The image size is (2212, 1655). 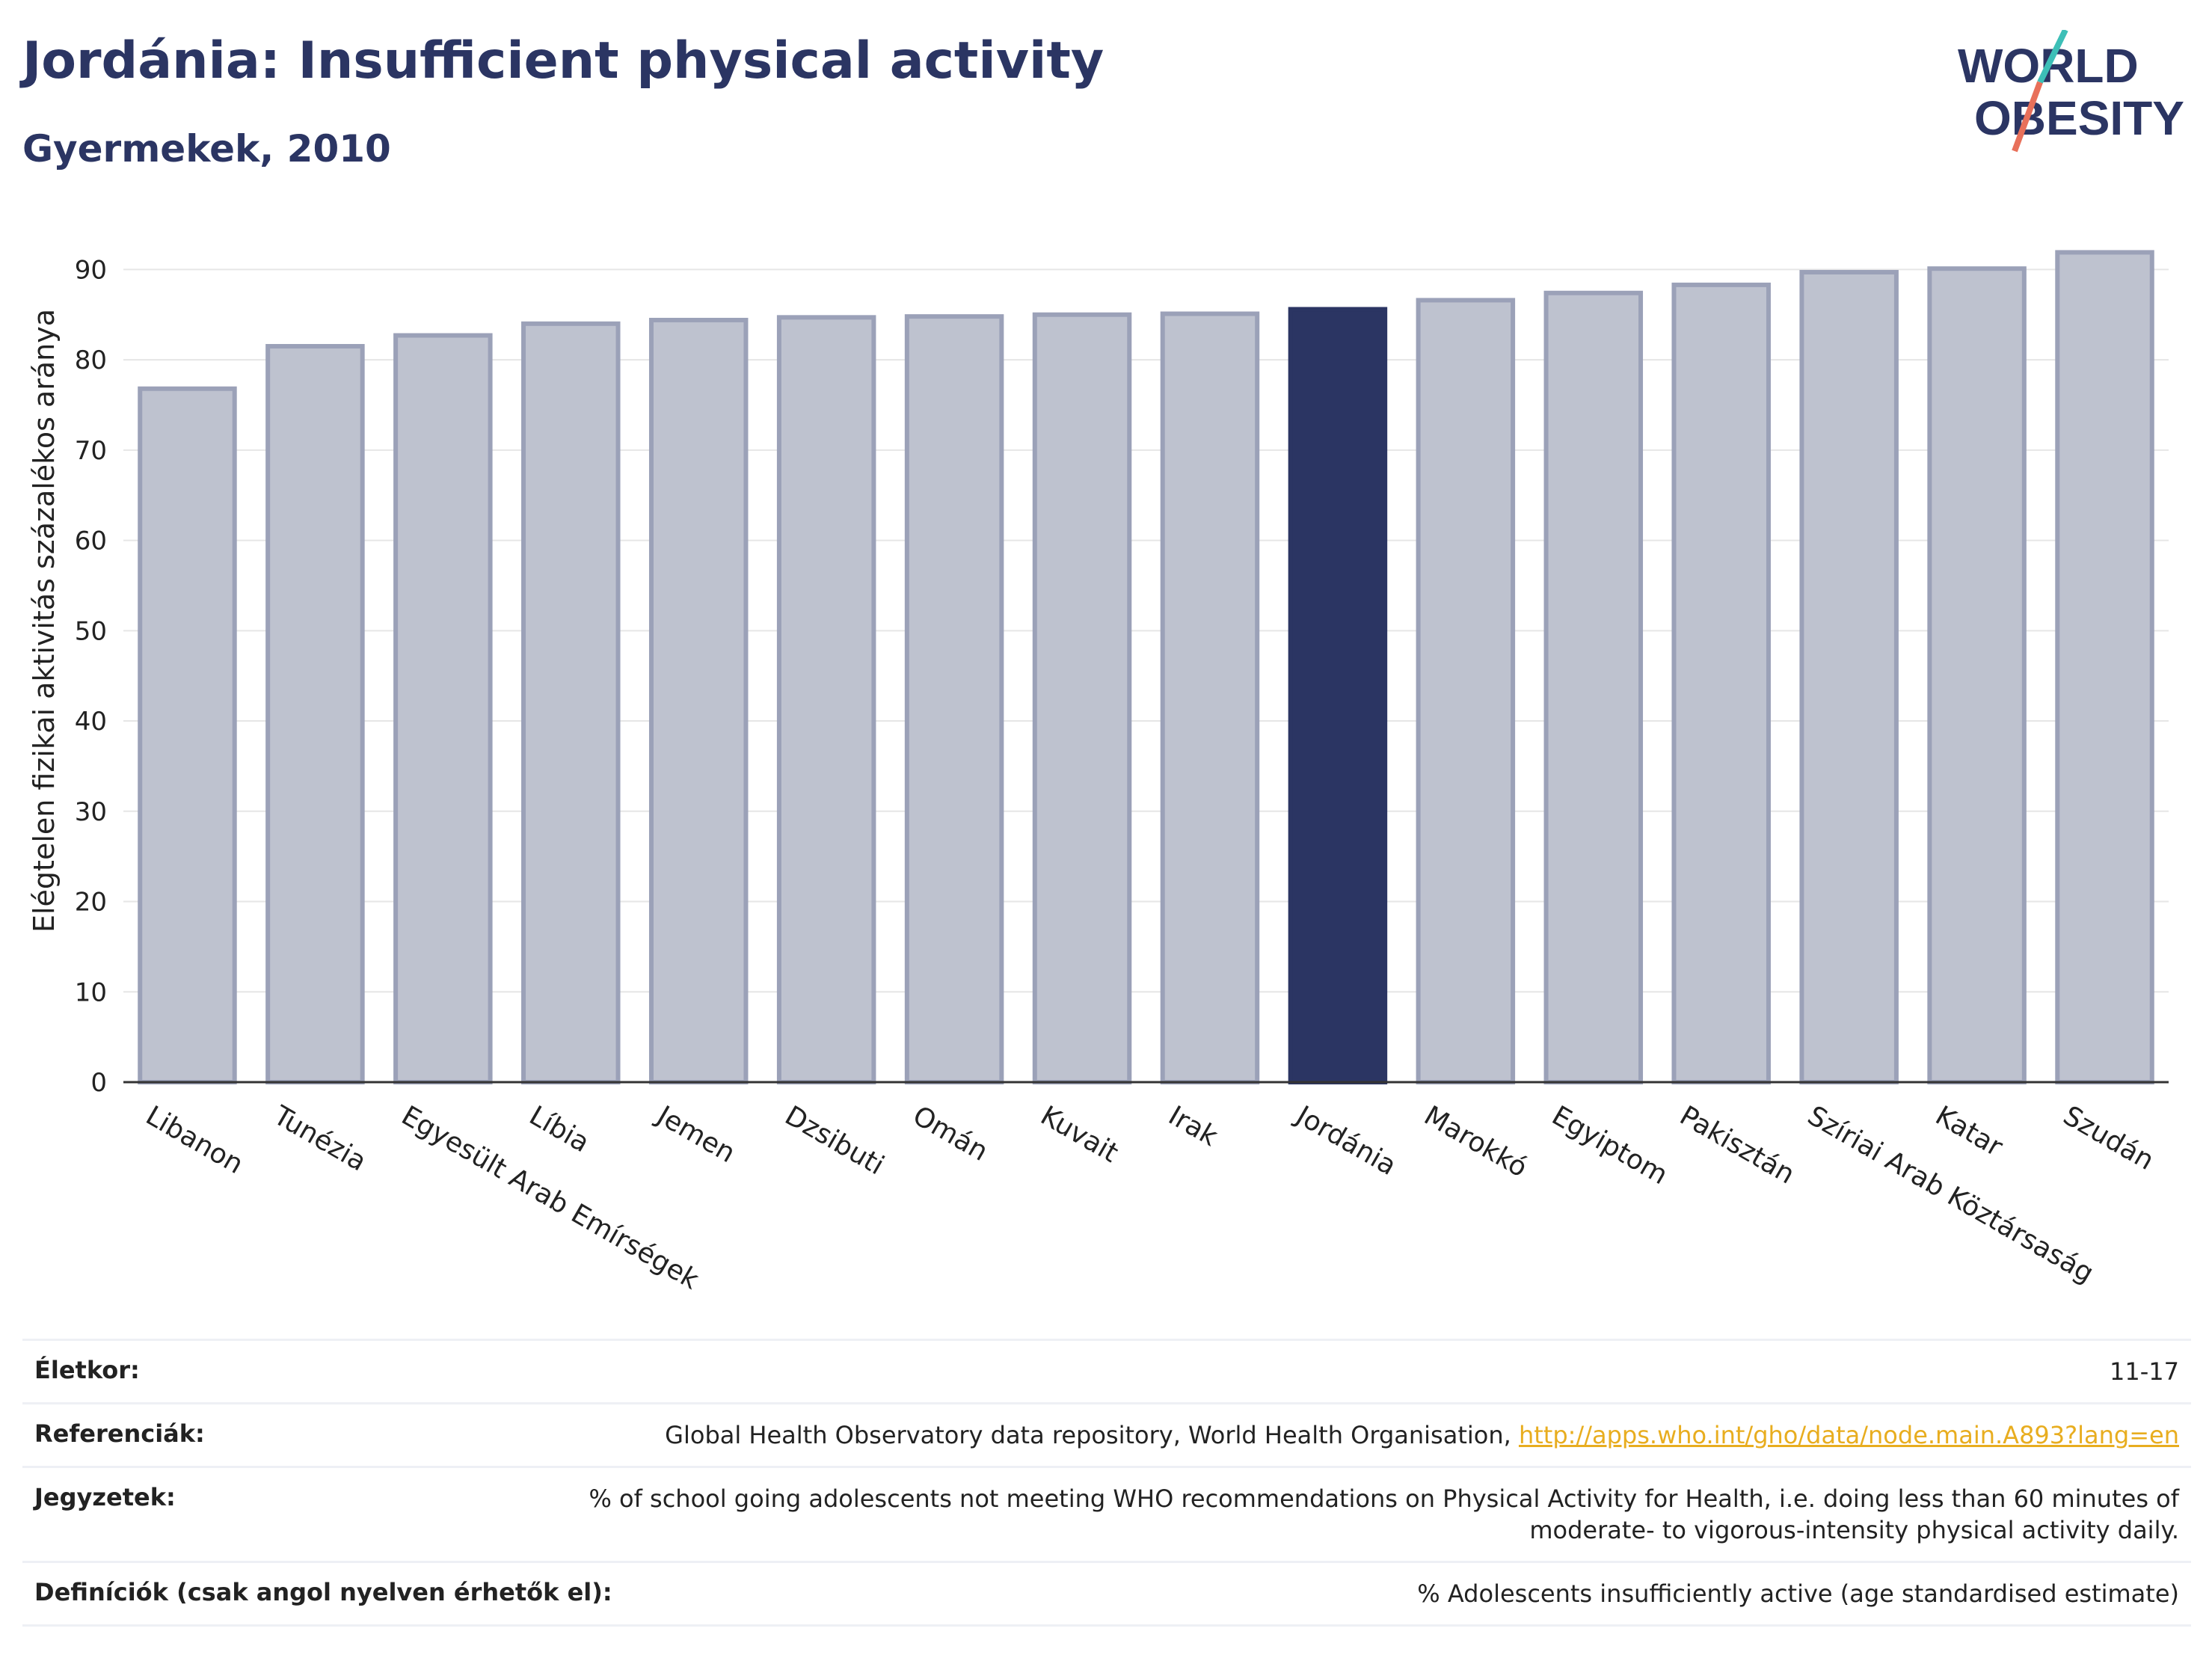 I want to click on world-obesity-logo: WORLD OBESITY, so click(x=2071, y=91).